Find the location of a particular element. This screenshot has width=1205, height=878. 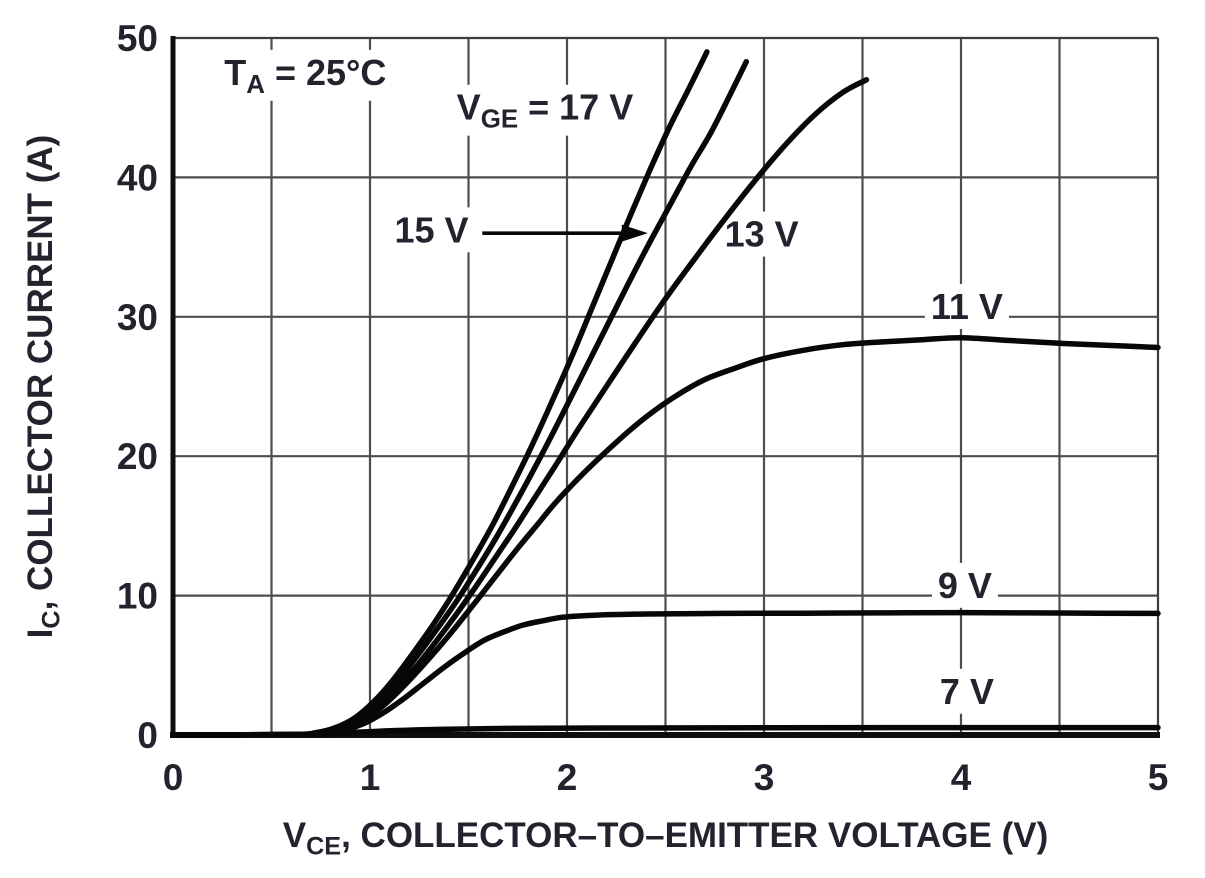

y-tick-label-10-part: 10 is located at coordinates (137, 596).